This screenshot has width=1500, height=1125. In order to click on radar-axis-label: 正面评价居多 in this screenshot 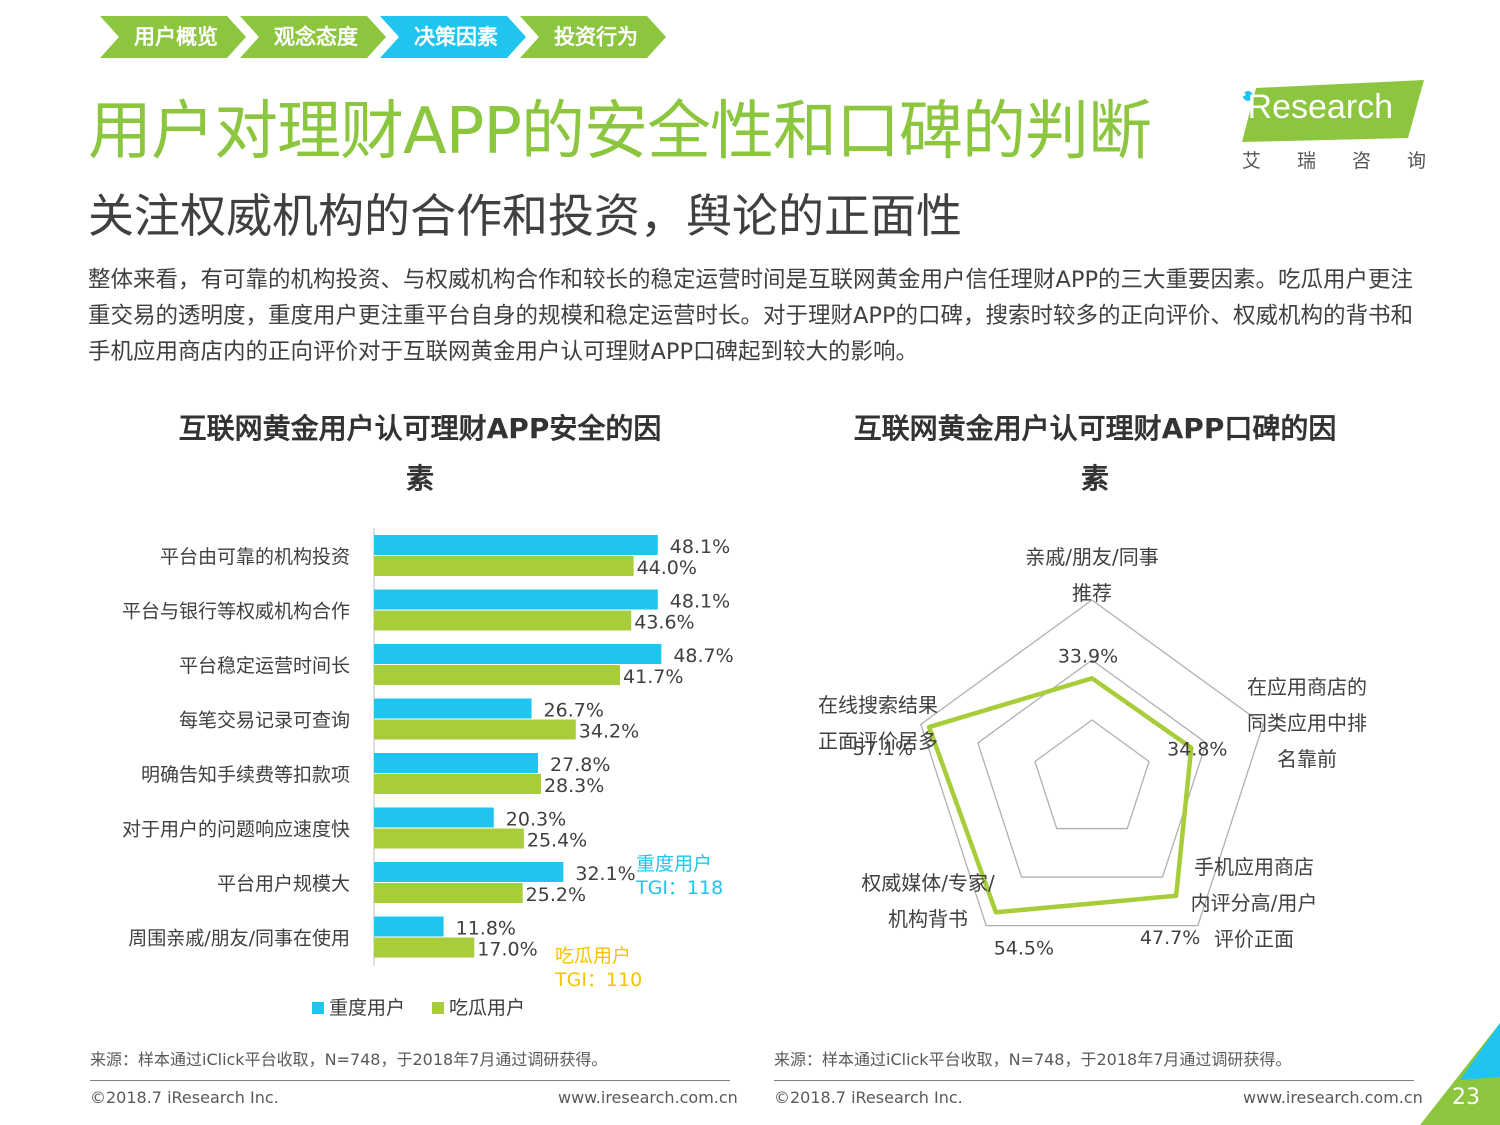, I will do `click(878, 741)`.